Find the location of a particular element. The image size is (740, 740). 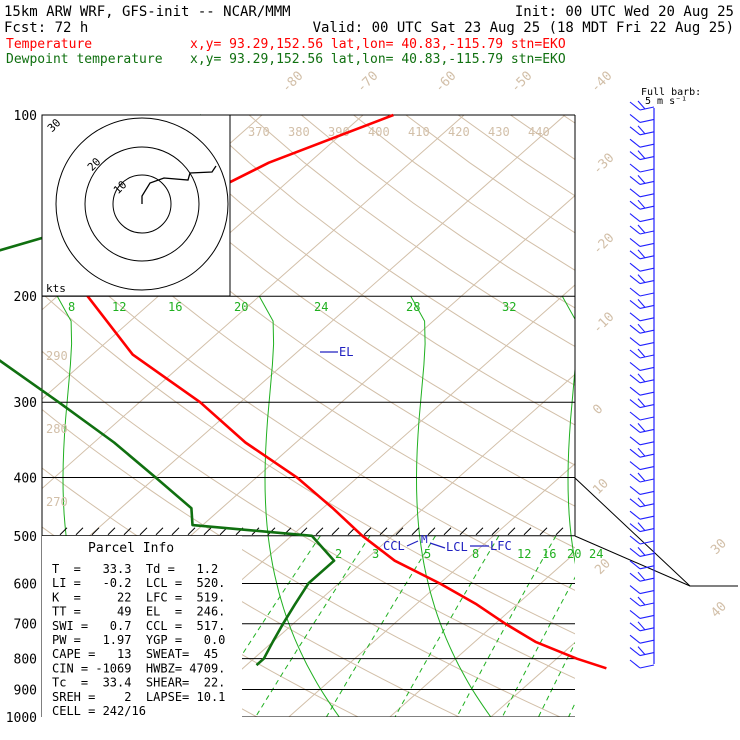

isotherm-label: -20 is located at coordinates (603, 244).